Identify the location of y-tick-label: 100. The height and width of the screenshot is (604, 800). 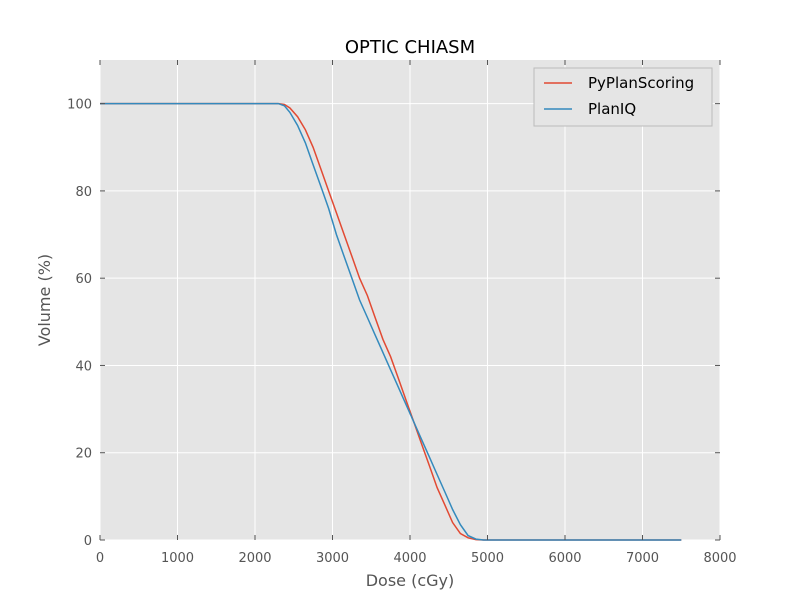
(79, 105).